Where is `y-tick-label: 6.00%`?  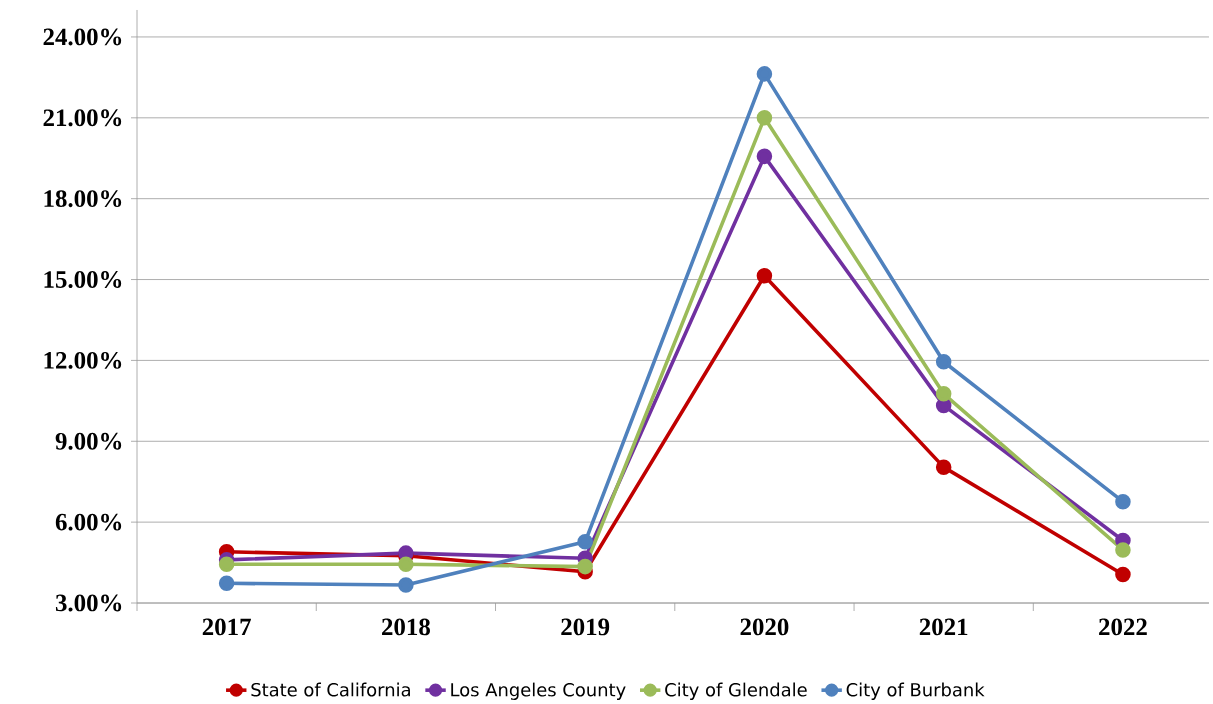 y-tick-label: 6.00% is located at coordinates (88, 522).